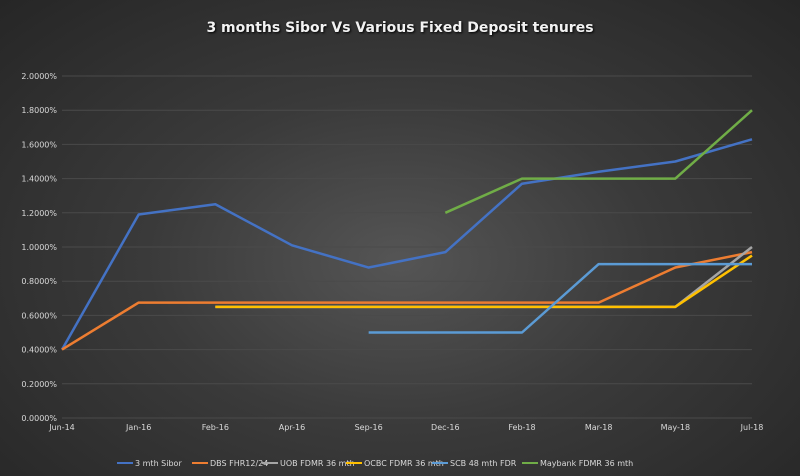 The image size is (800, 476). What do you see at coordinates (158, 463) in the screenshot?
I see `legend-entry: 3 mth Sibor` at bounding box center [158, 463].